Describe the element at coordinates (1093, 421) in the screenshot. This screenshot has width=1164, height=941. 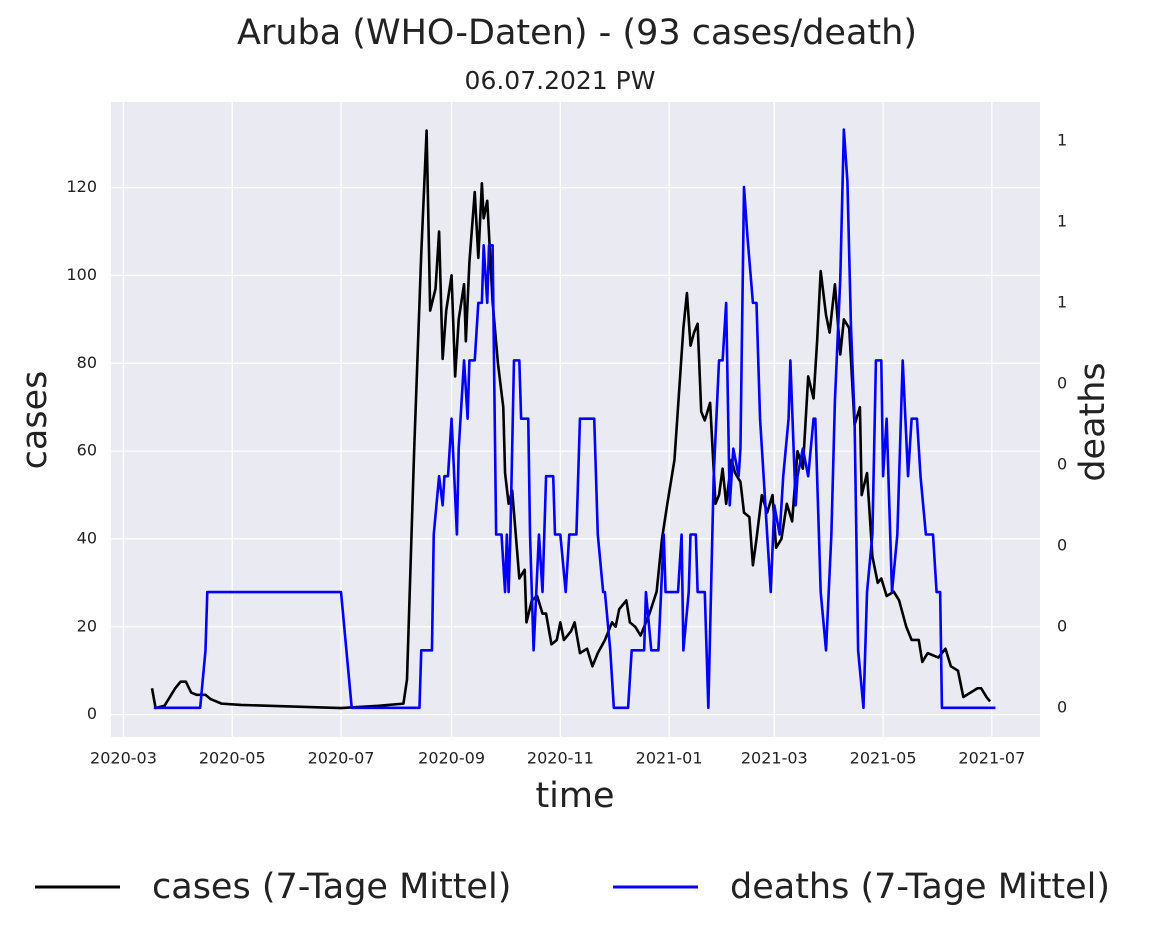
I see `y2-axis-label: deaths` at that location.